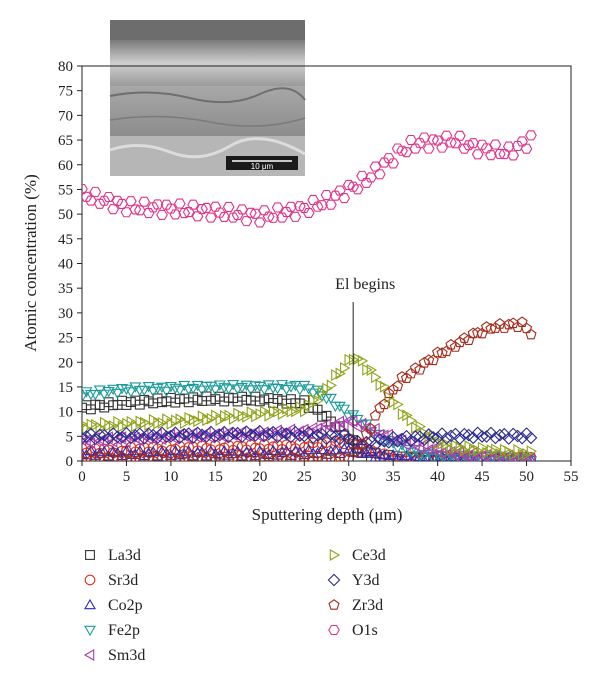 This screenshot has height=685, width=600. I want to click on y-tick-label: 20, so click(65, 363).